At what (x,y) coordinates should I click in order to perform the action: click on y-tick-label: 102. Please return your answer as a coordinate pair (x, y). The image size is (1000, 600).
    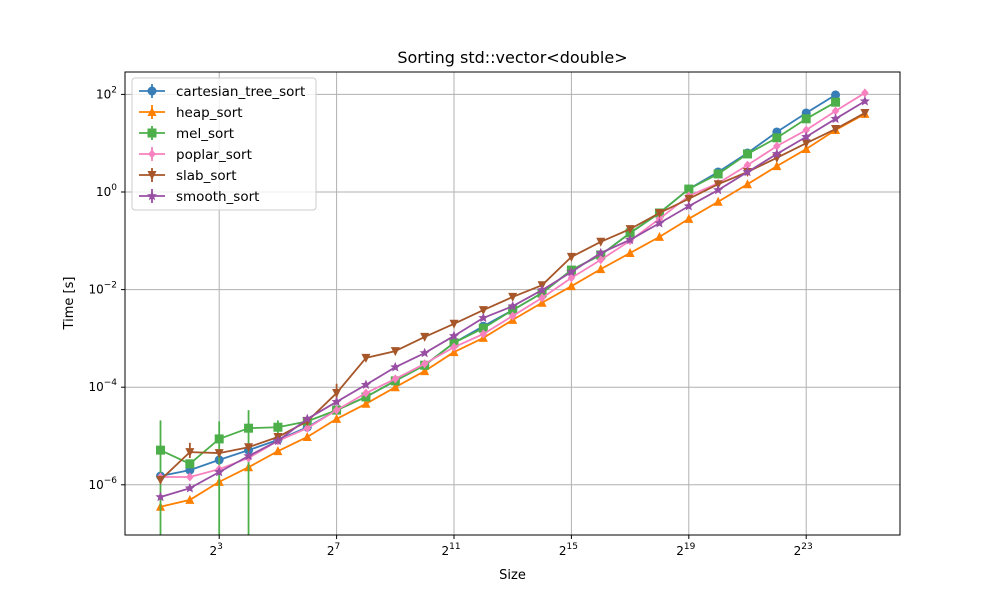
    Looking at the image, I should click on (106, 93).